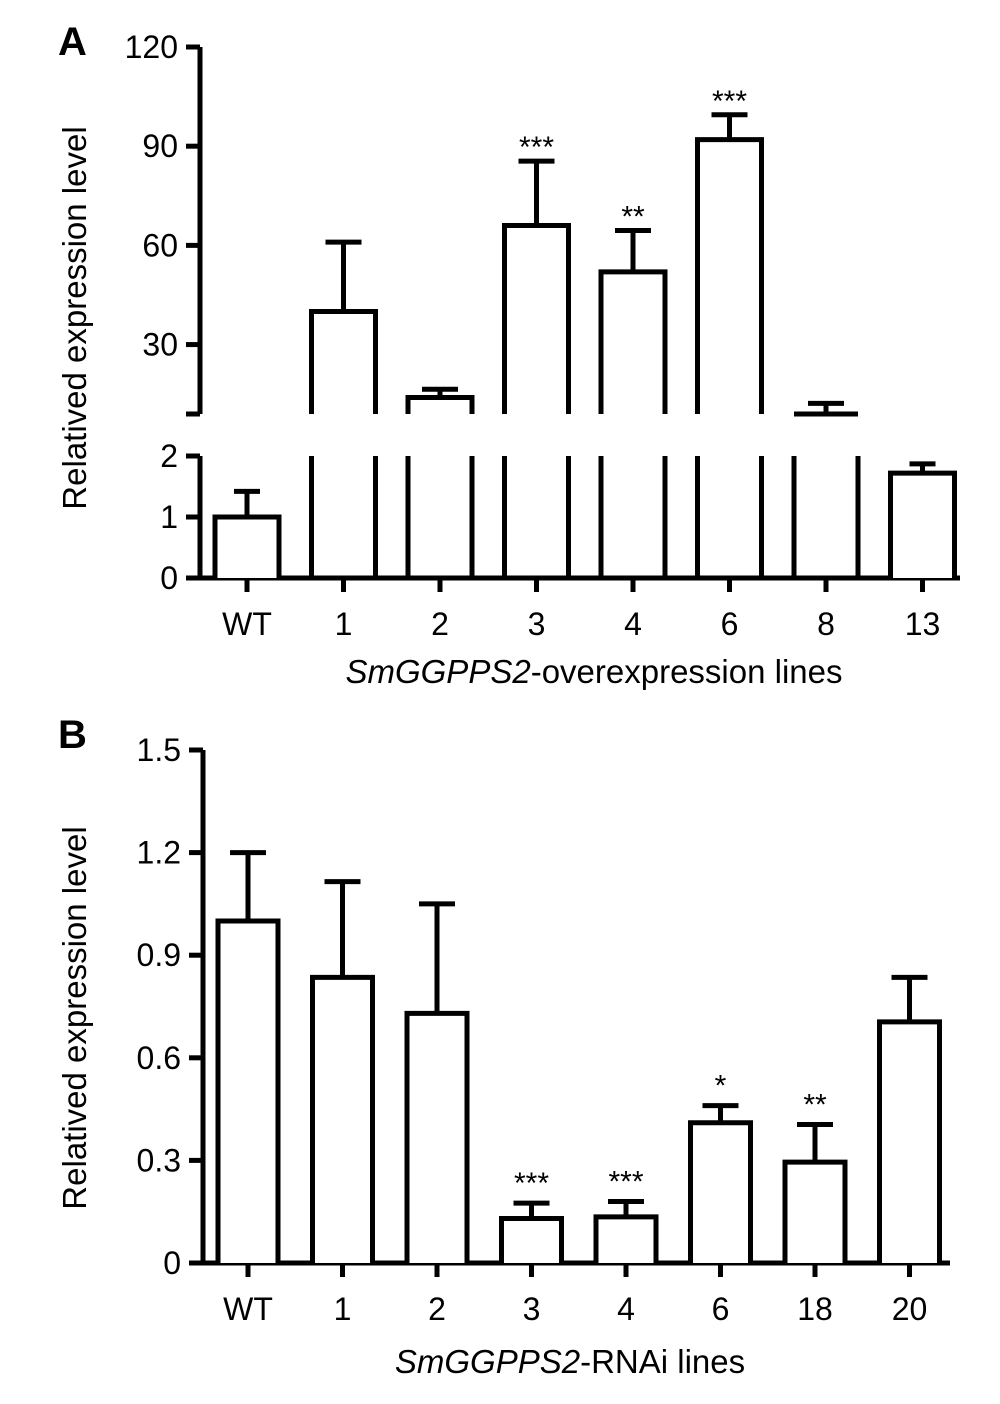 This screenshot has height=1404, width=1000. Describe the element at coordinates (159, 1160) in the screenshot. I see `panel-b-y-tick-label: 0.3` at that location.